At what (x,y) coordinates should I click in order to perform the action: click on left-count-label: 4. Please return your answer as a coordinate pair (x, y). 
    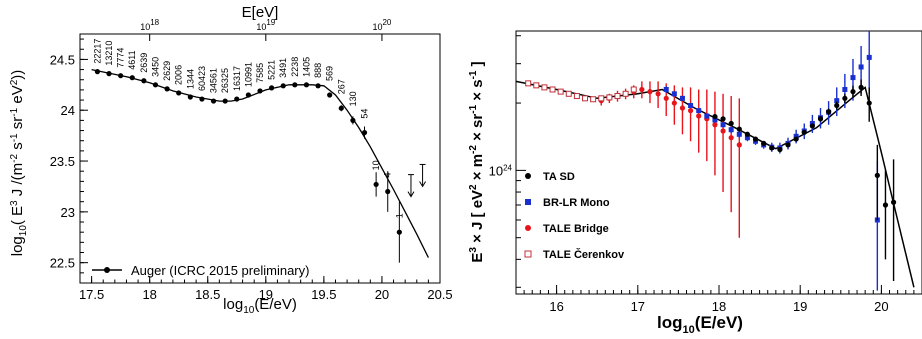
    Looking at the image, I should click on (388, 175).